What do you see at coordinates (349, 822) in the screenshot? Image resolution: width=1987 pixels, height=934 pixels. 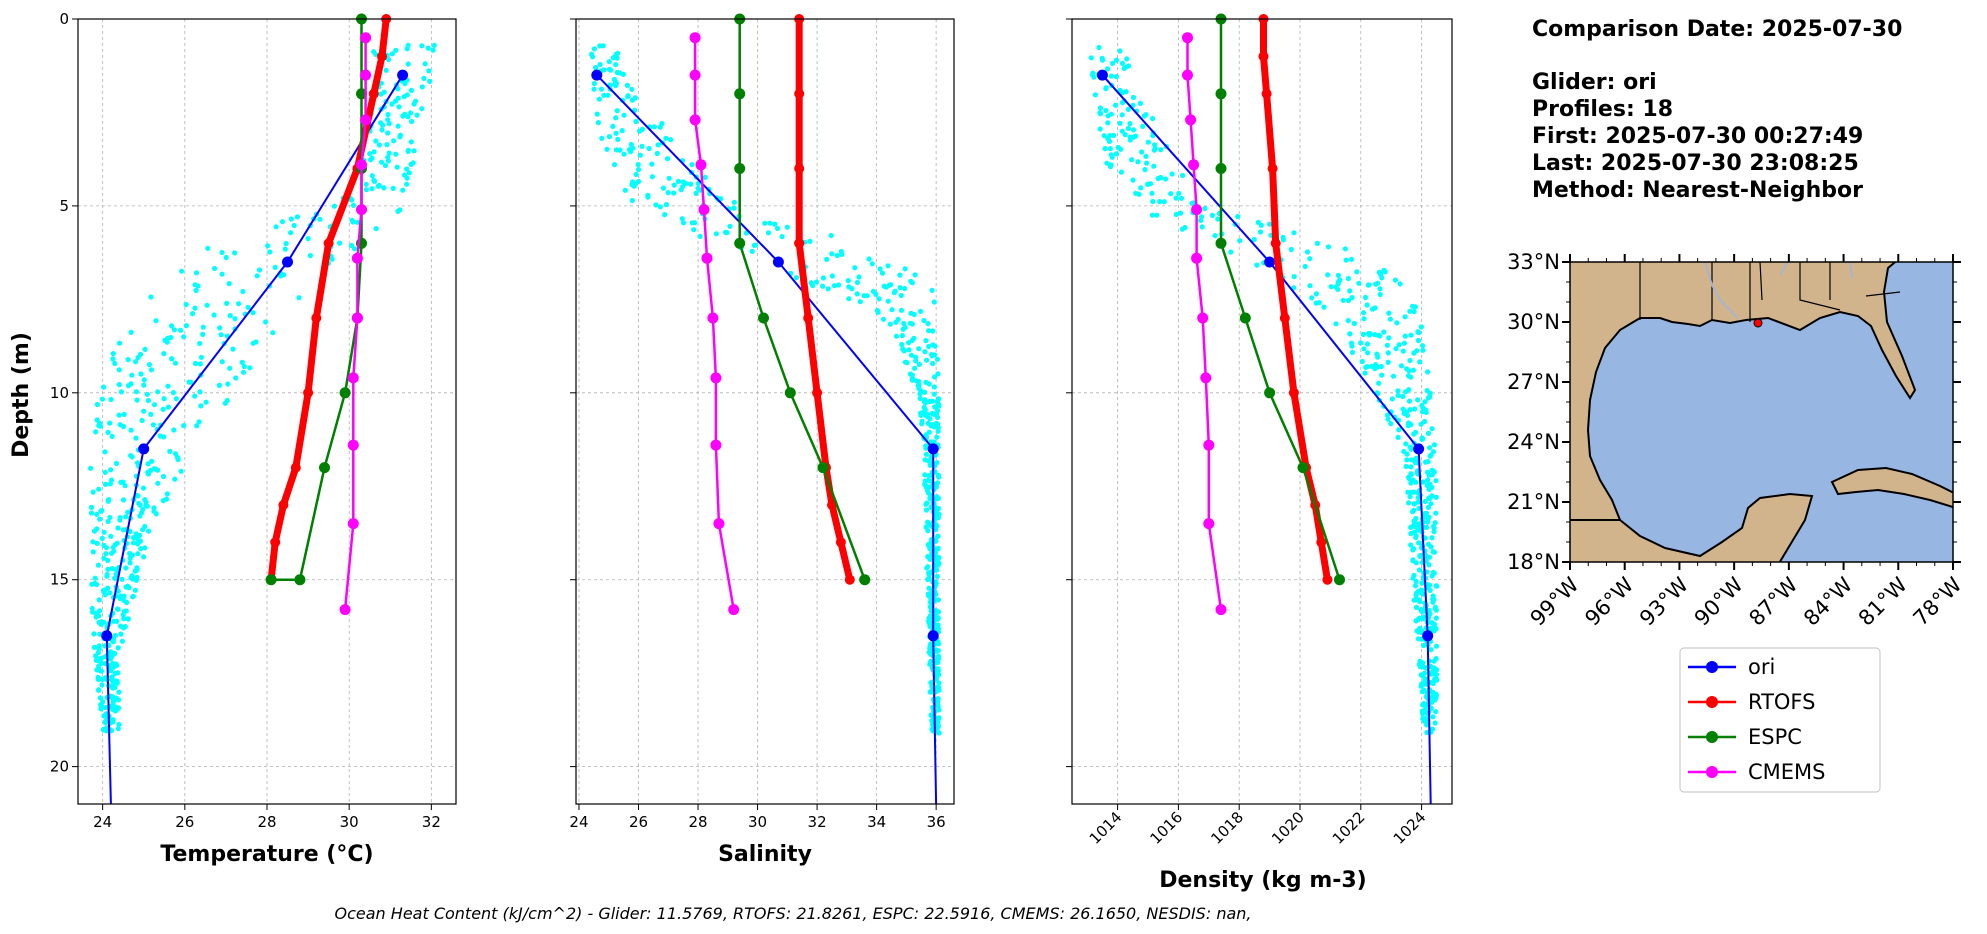 I see `x-tick-label: 30` at bounding box center [349, 822].